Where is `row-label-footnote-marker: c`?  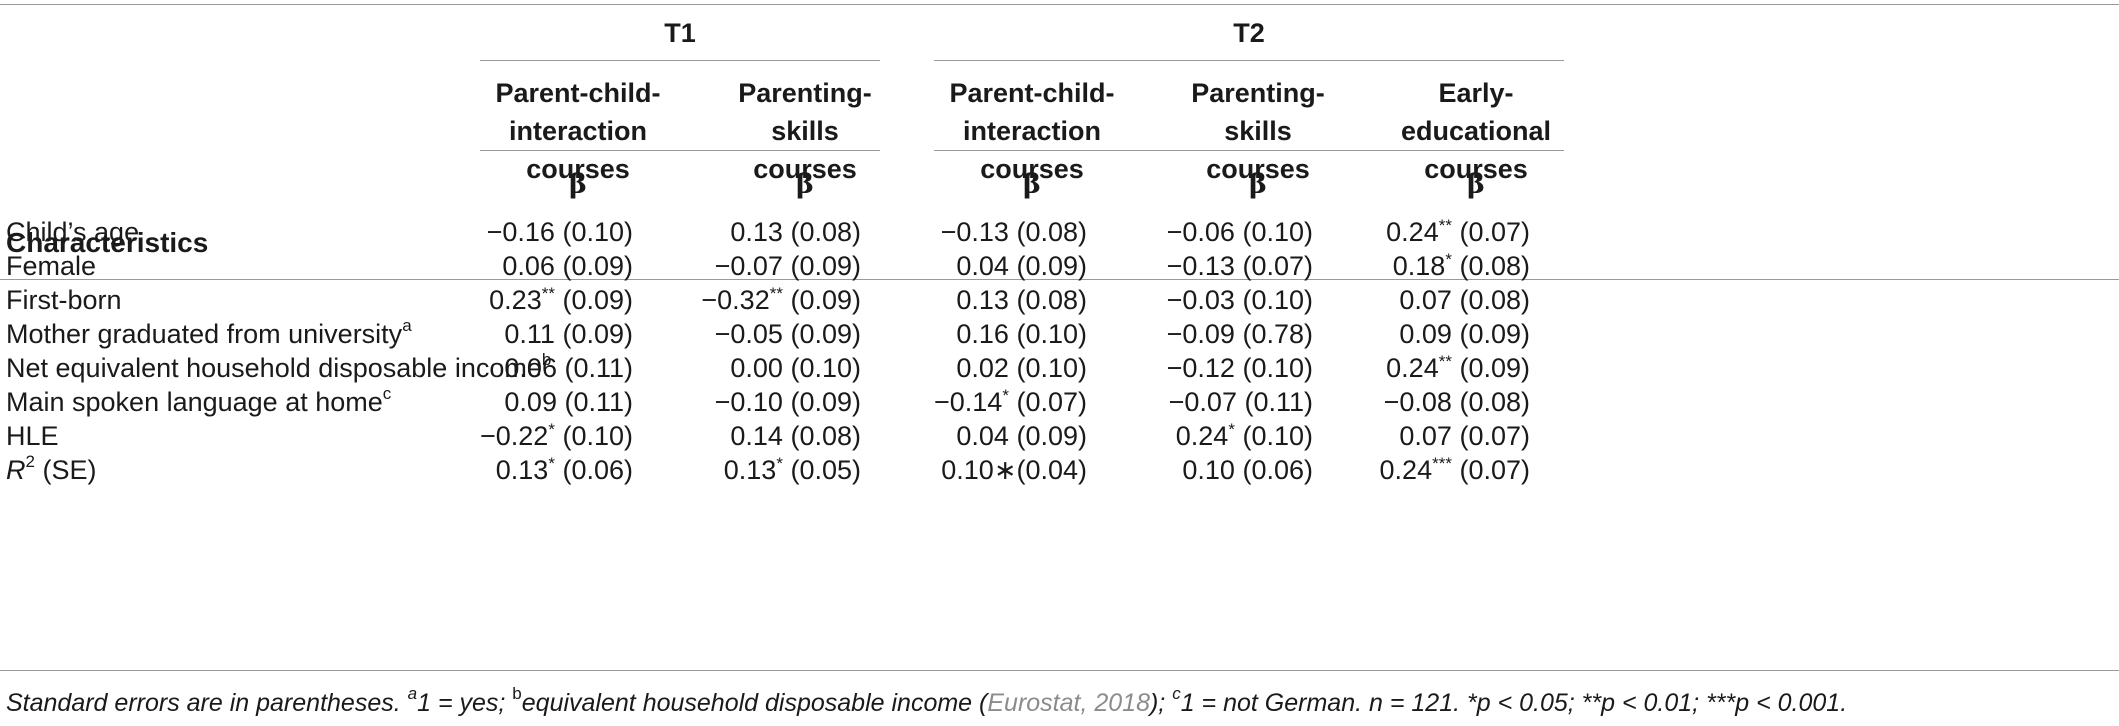 row-label-footnote-marker: c is located at coordinates (387, 393).